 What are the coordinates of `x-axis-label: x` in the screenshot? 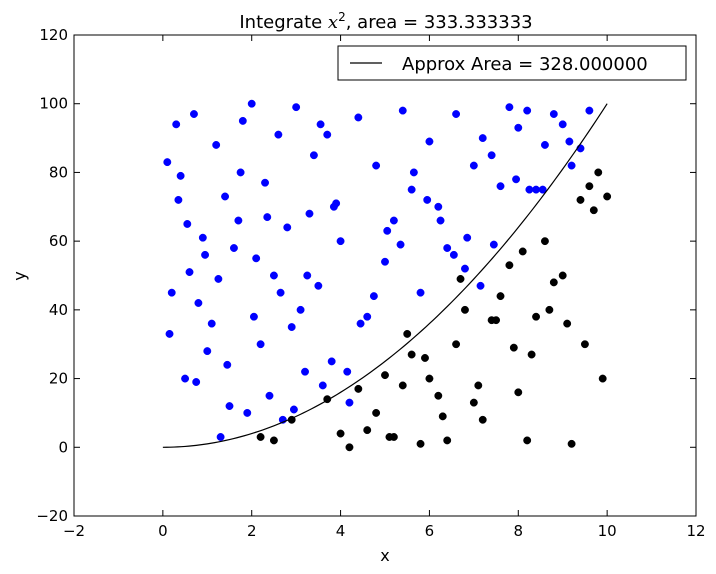 It's located at (384, 555).